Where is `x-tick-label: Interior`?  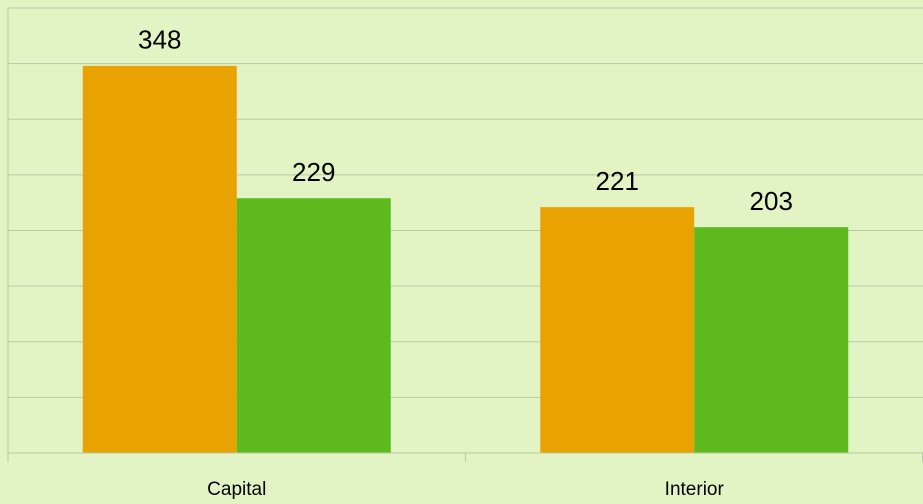 x-tick-label: Interior is located at coordinates (695, 489).